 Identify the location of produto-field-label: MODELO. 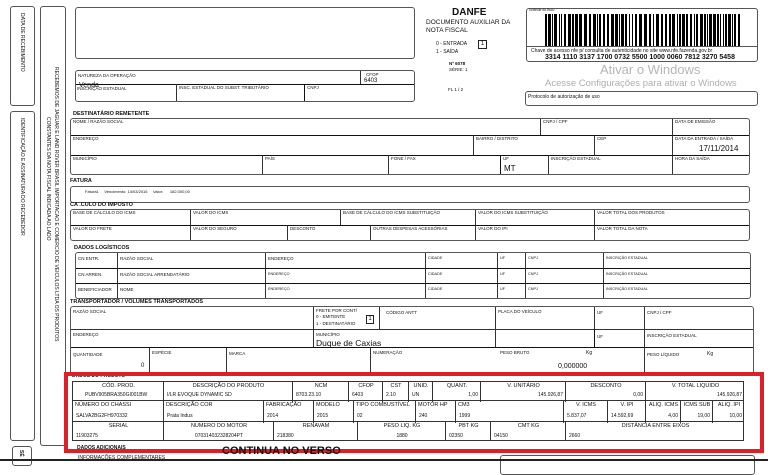
(328, 405).